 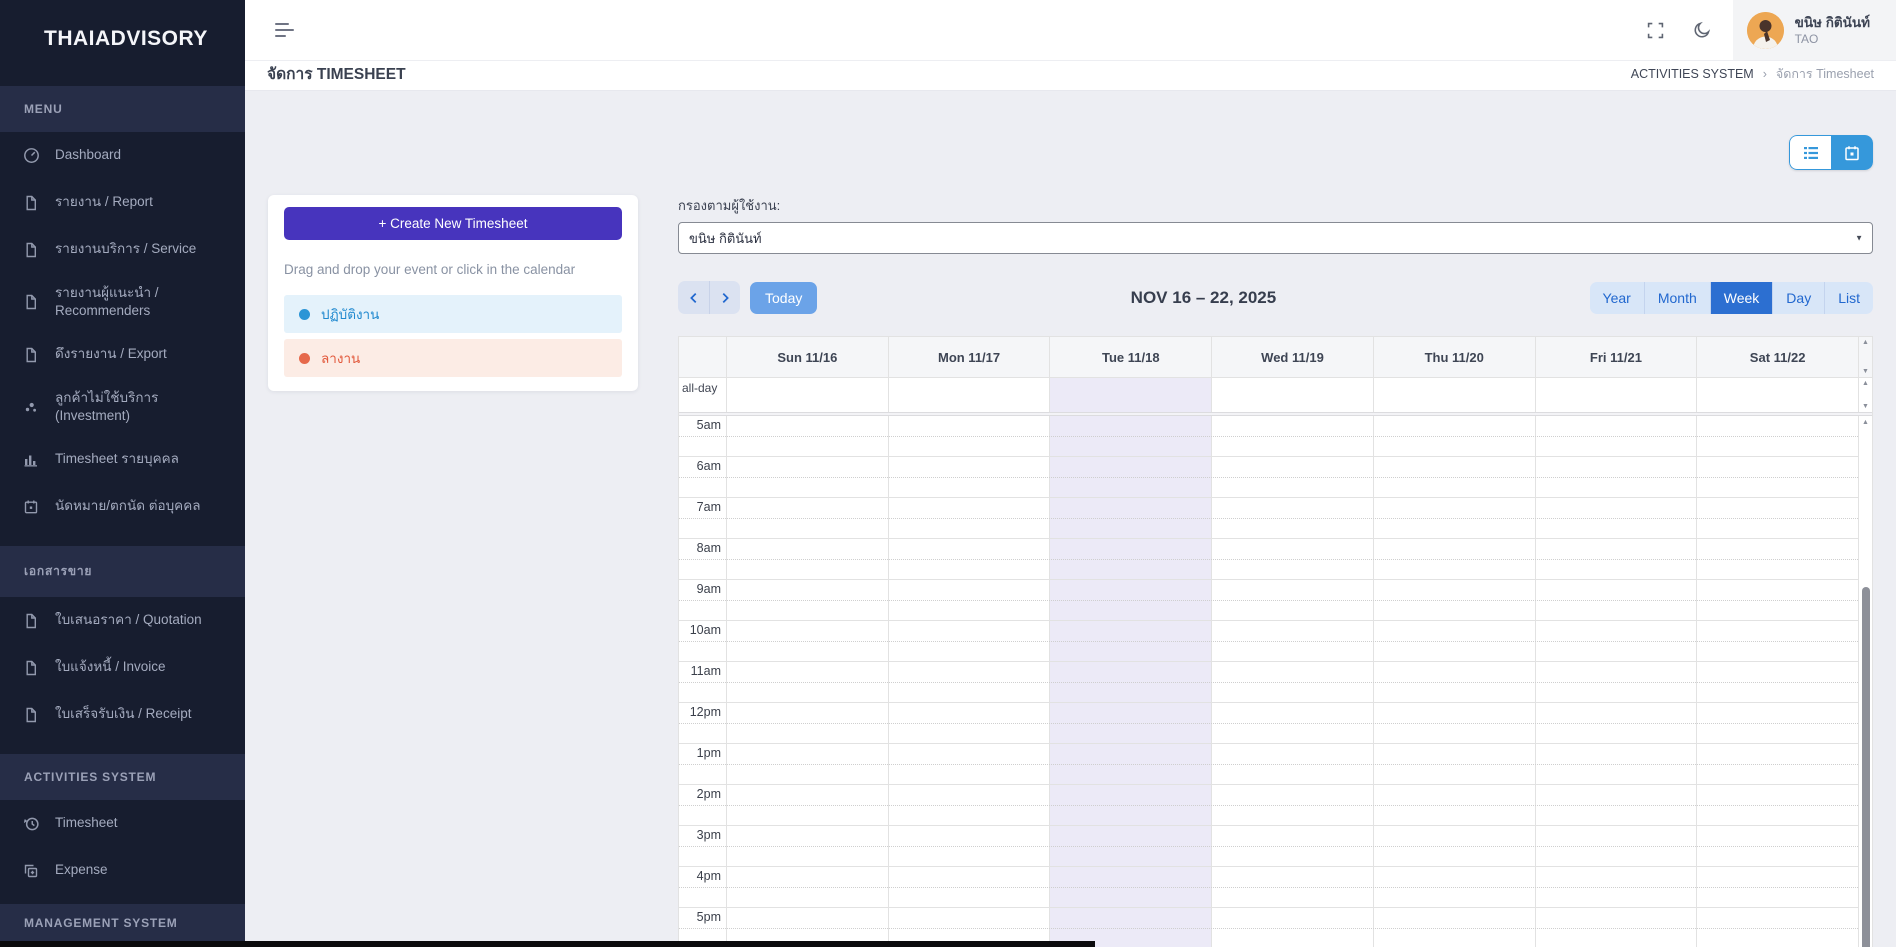 I want to click on sidebar-item-dashboard: Dashboard, so click(x=122, y=155).